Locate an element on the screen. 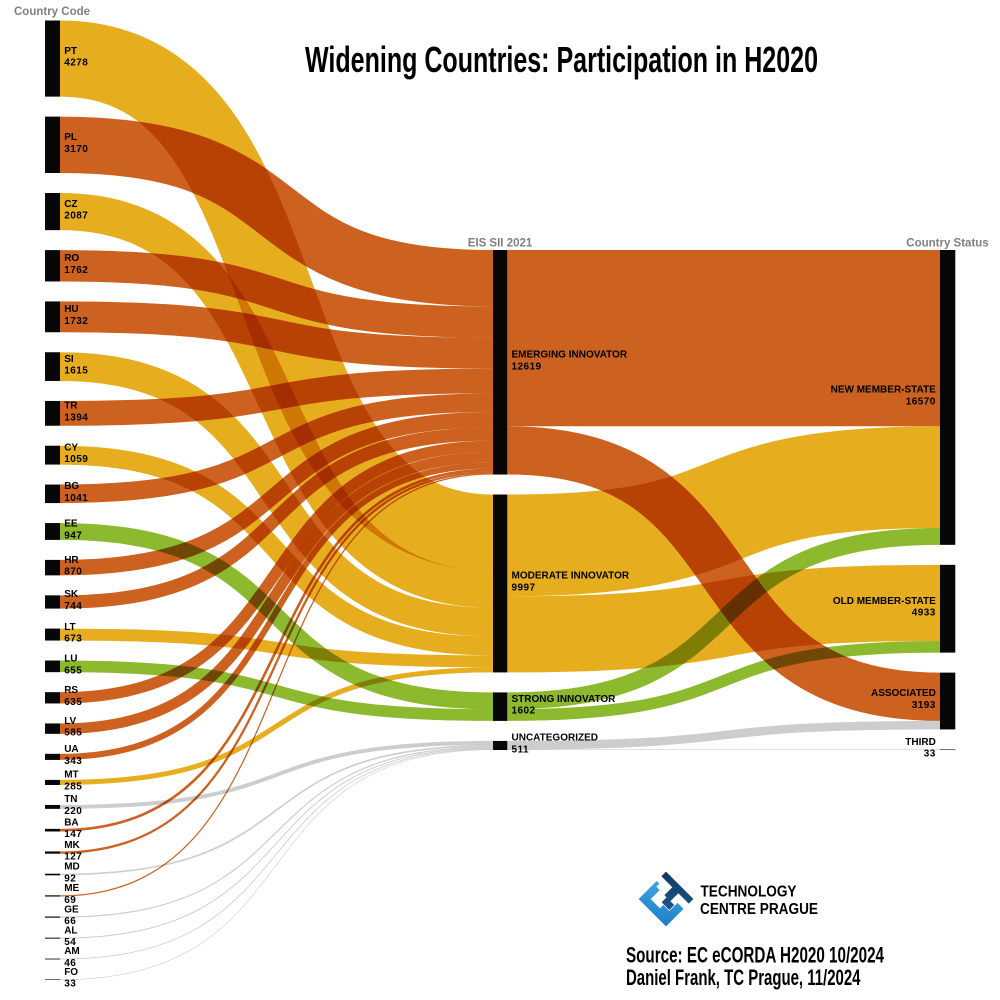 This screenshot has width=1000, height=1000. svg-text: 4933 is located at coordinates (924, 613).